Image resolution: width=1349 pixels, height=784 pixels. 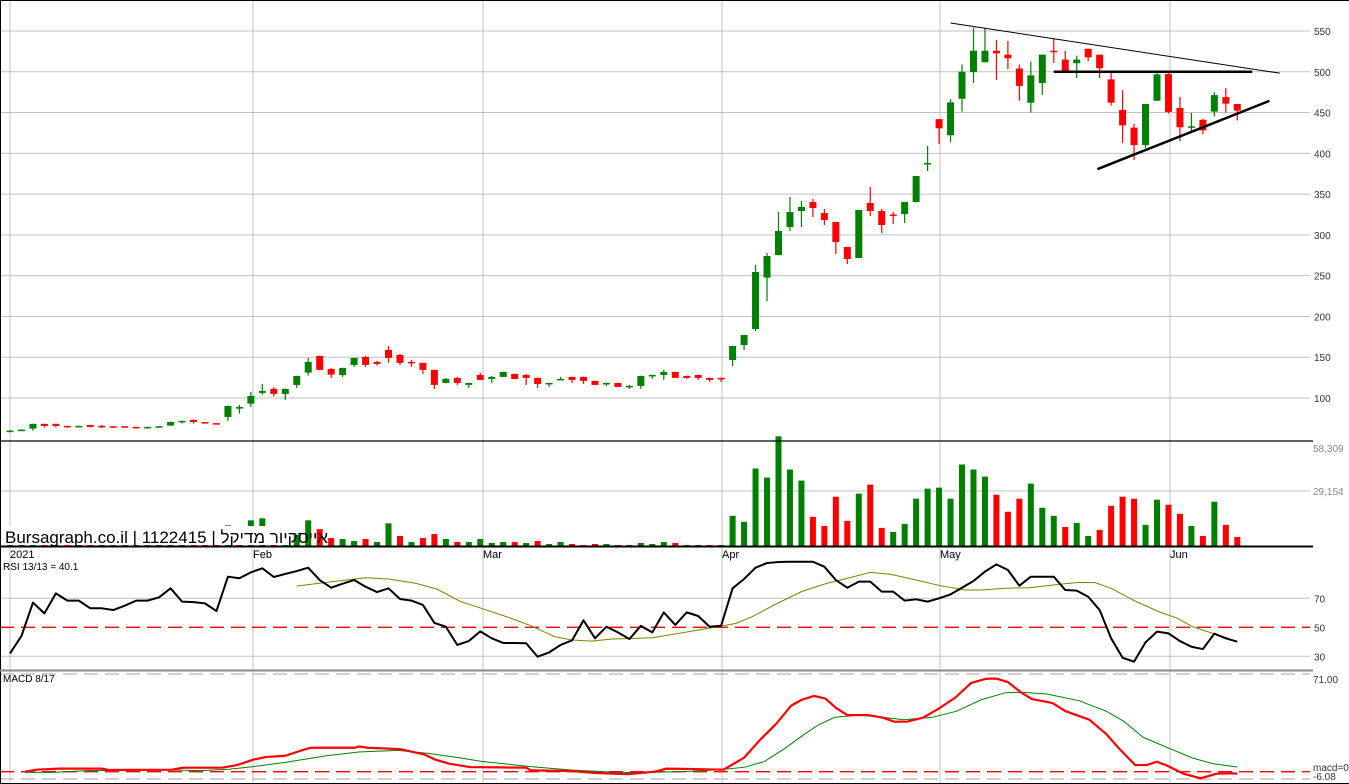 I want to click on month-label-mar: Mar, so click(x=492, y=555).